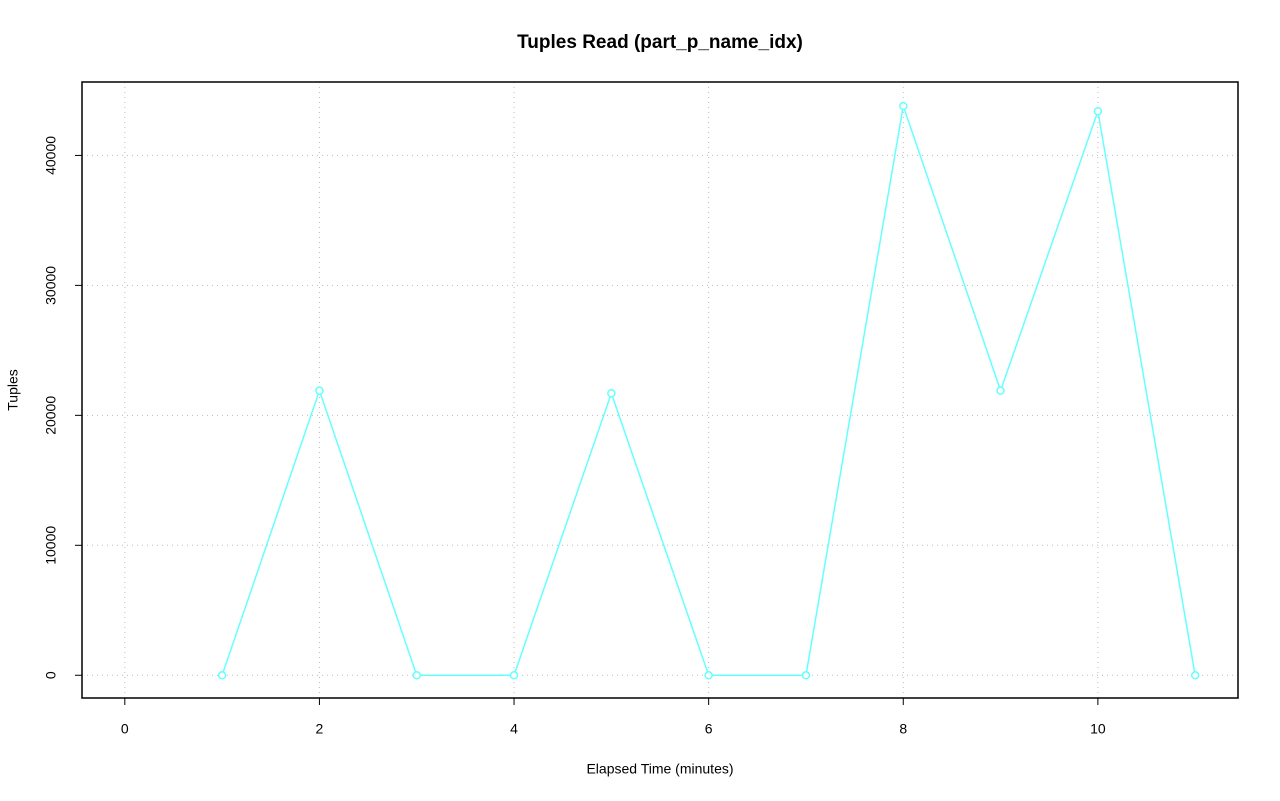 This screenshot has width=1280, height=801. What do you see at coordinates (51, 155) in the screenshot?
I see `y-tick-label: 40000` at bounding box center [51, 155].